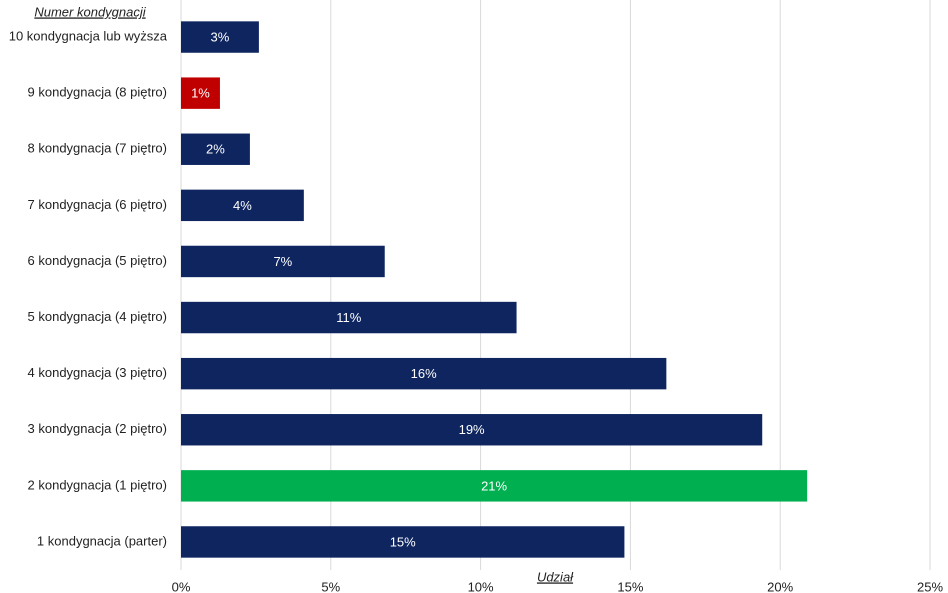 The image size is (948, 593). Describe the element at coordinates (97, 260) in the screenshot. I see `y-tick-label: 6 kondygnacja (5 piętro)` at that location.